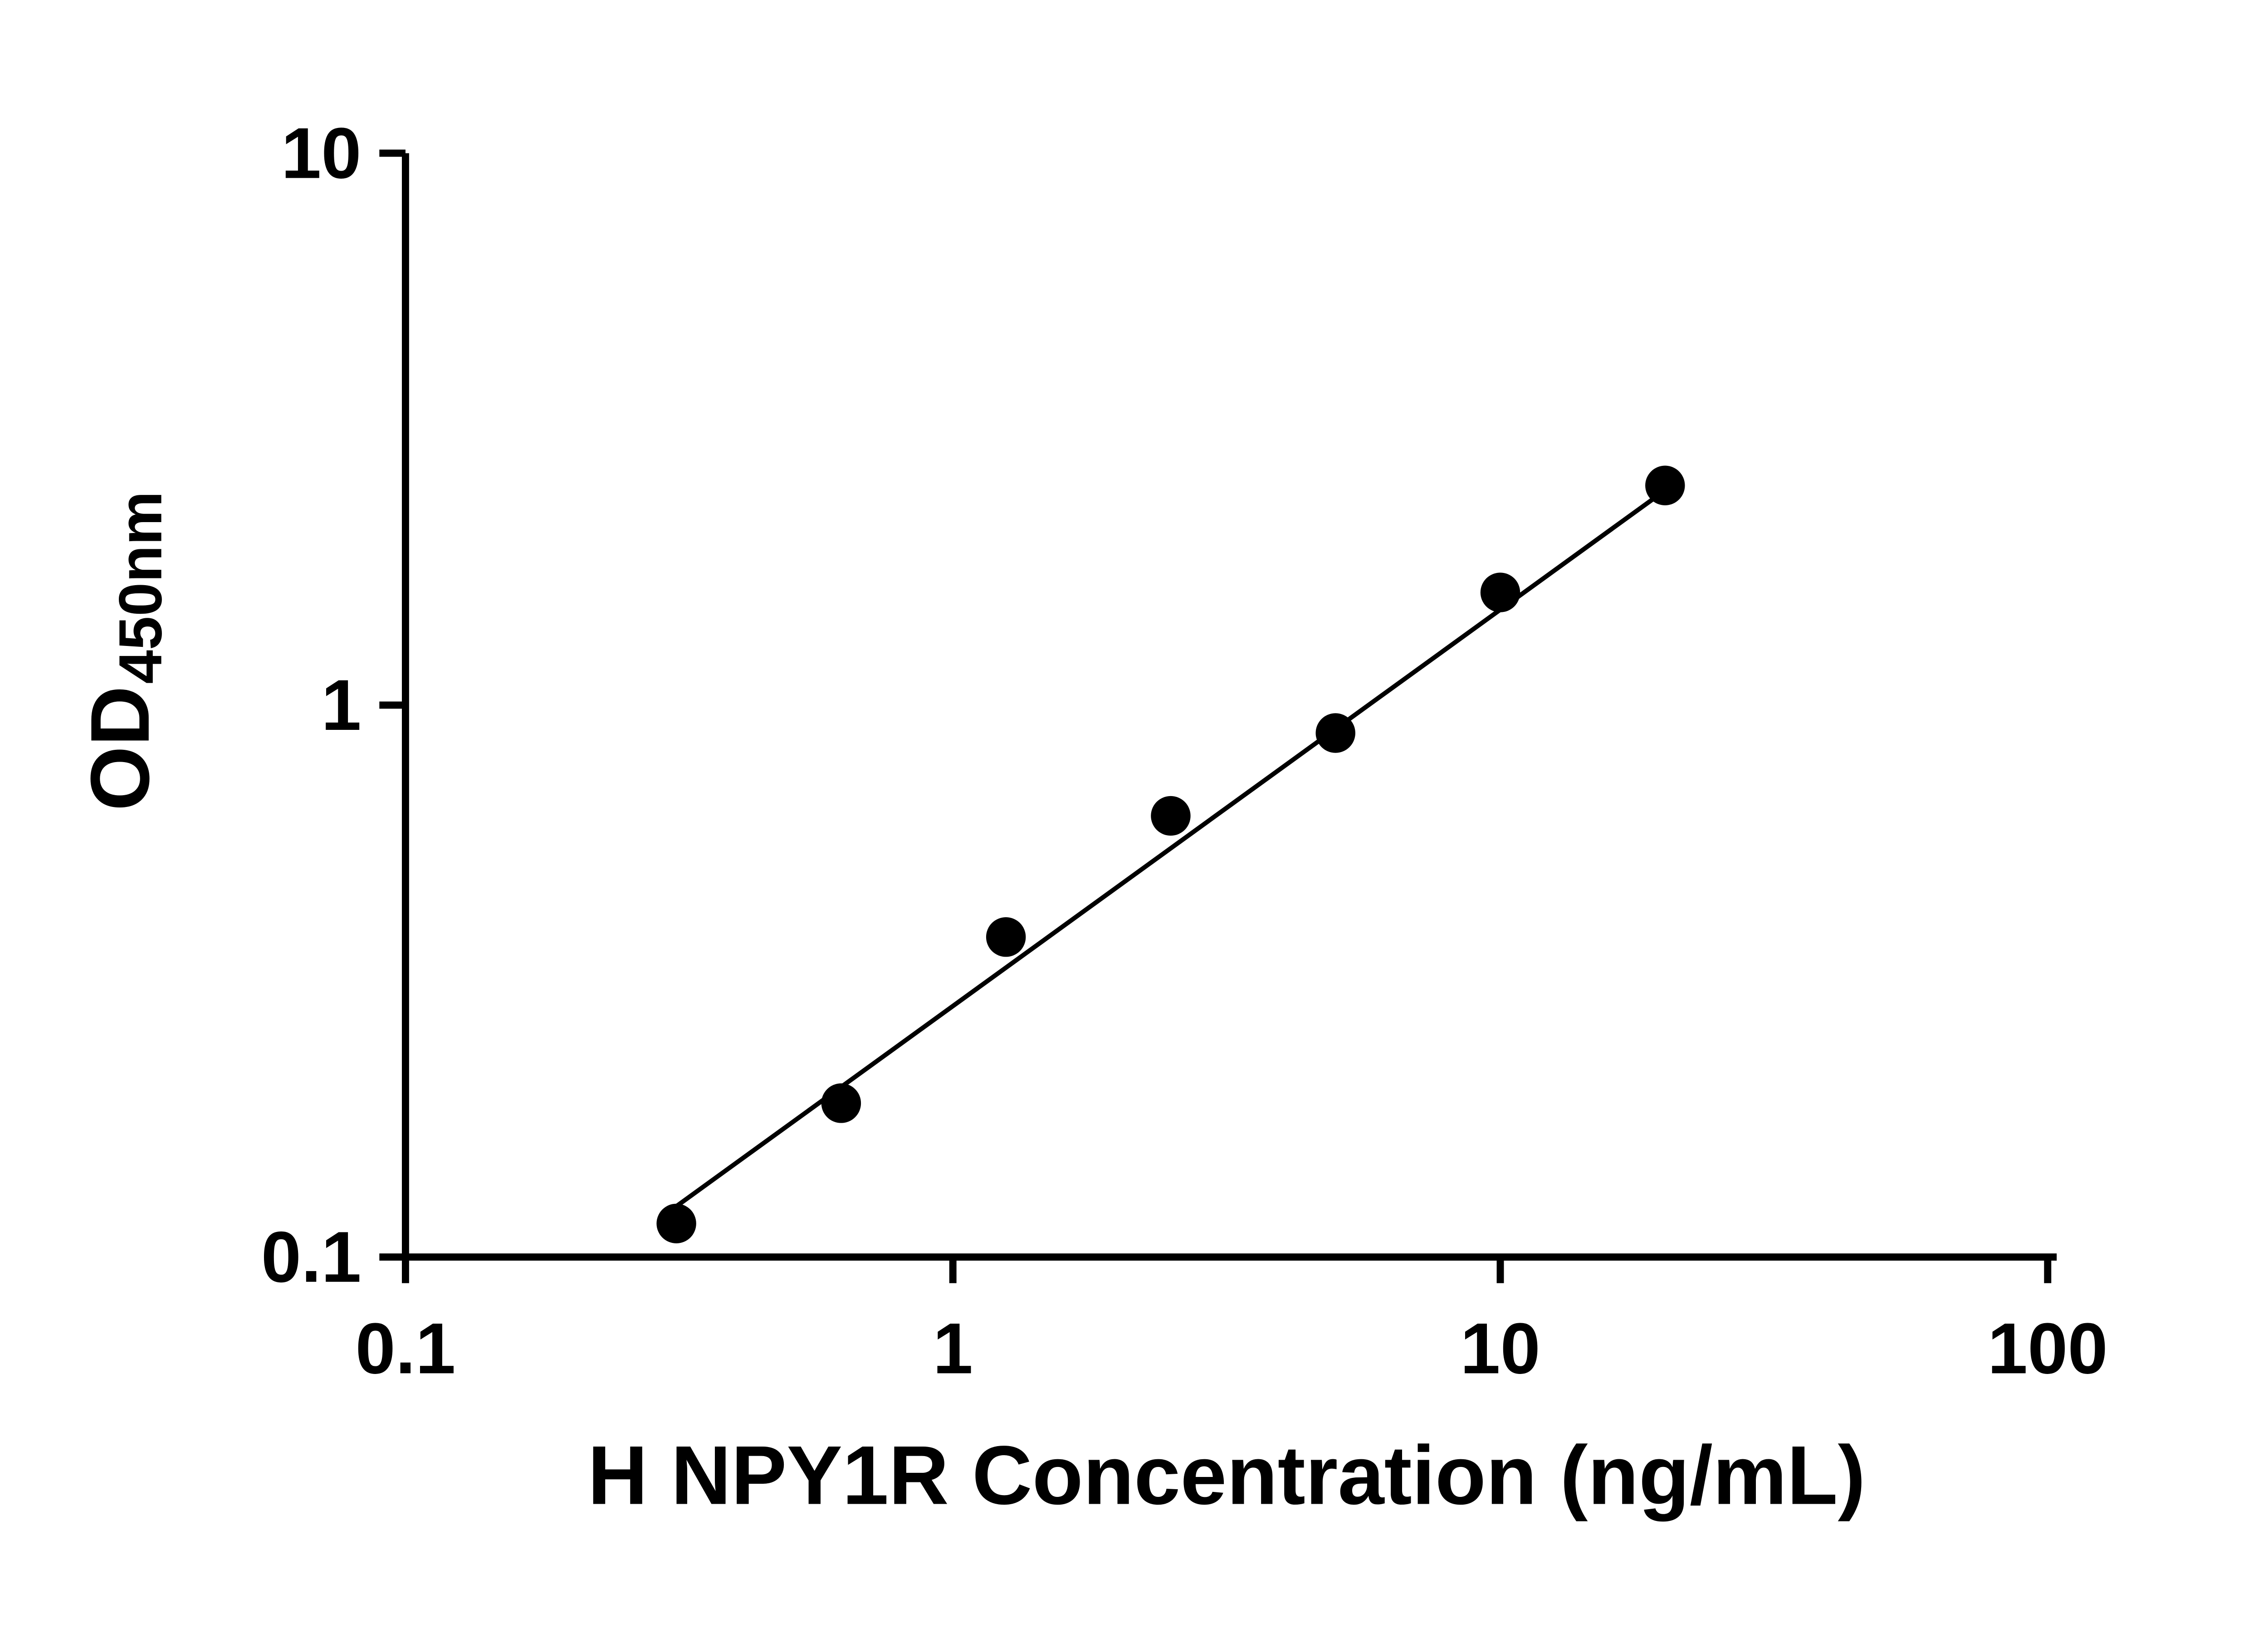 The height and width of the screenshot is (1633, 2268). What do you see at coordinates (2048, 1348) in the screenshot?
I see `x-tick-label: 100` at bounding box center [2048, 1348].